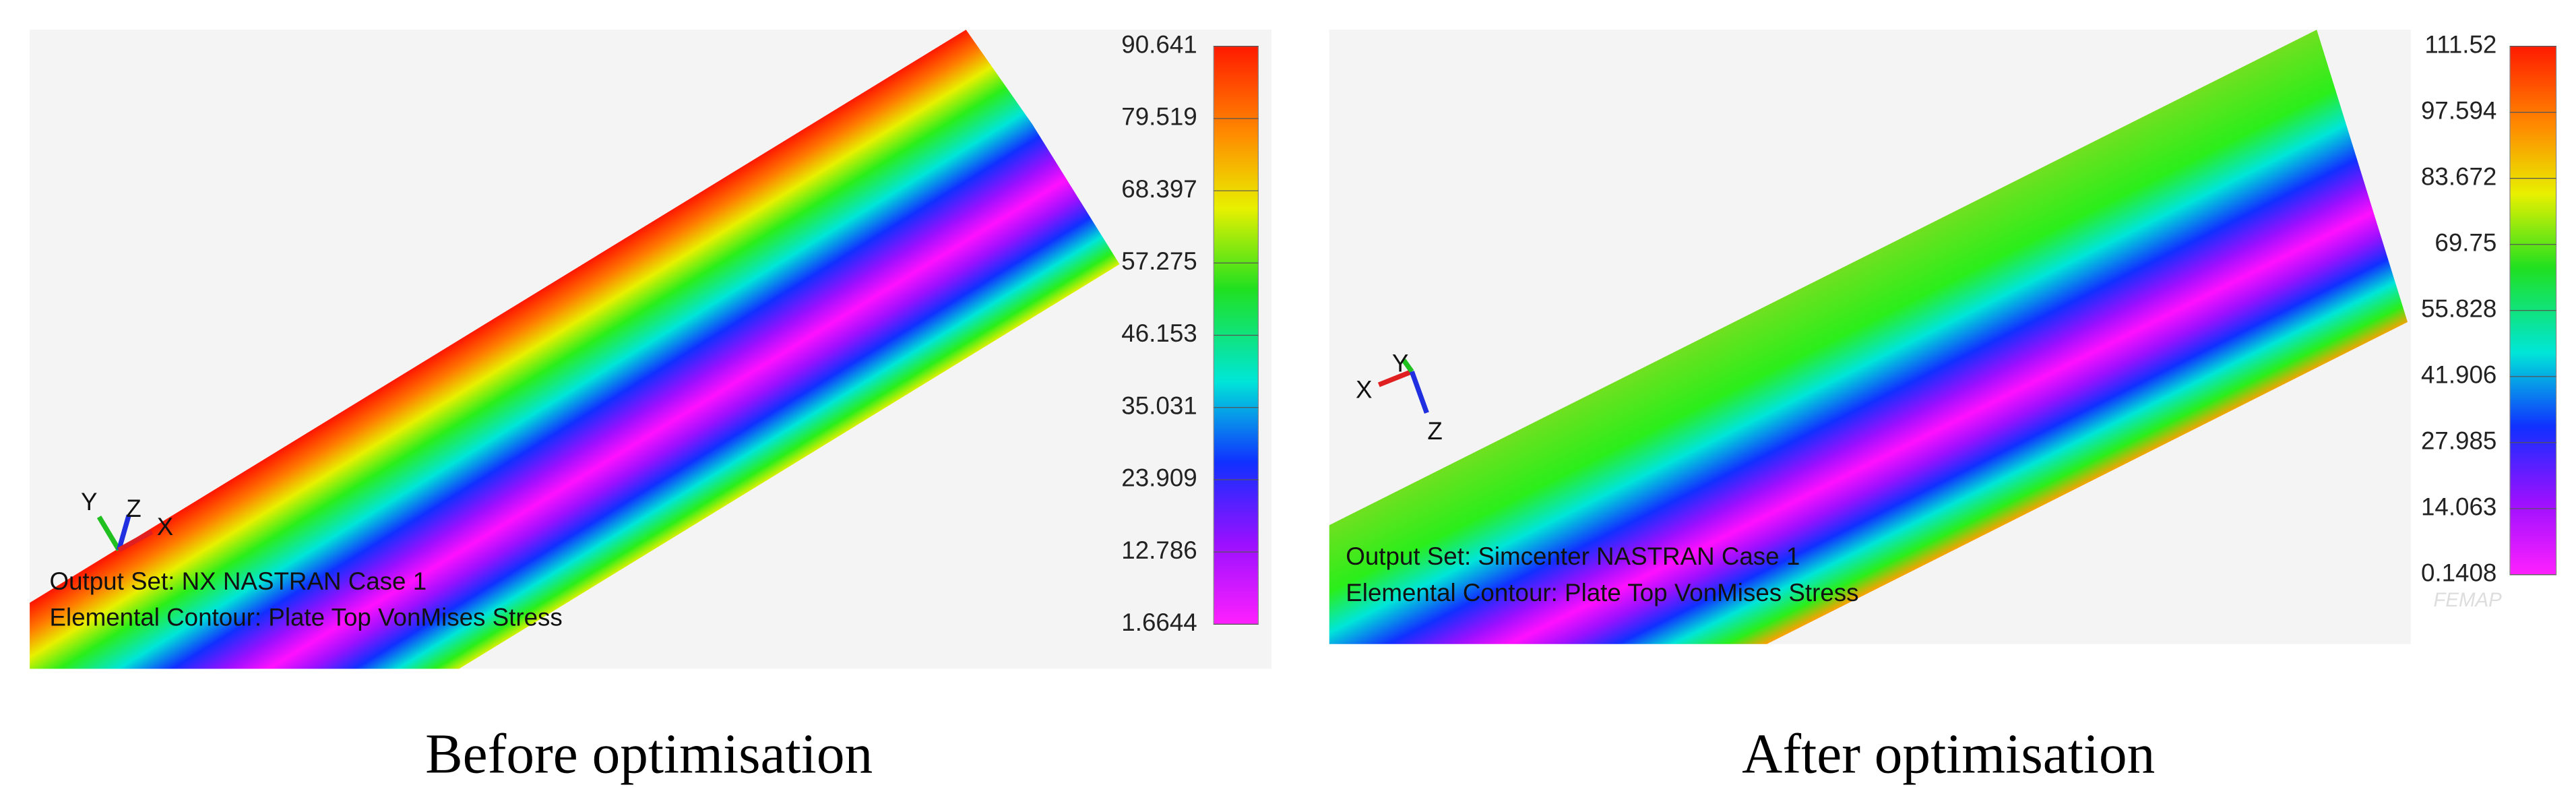 The width and height of the screenshot is (2576, 812). Describe the element at coordinates (1948, 754) in the screenshot. I see `caption: After optimisation` at that location.